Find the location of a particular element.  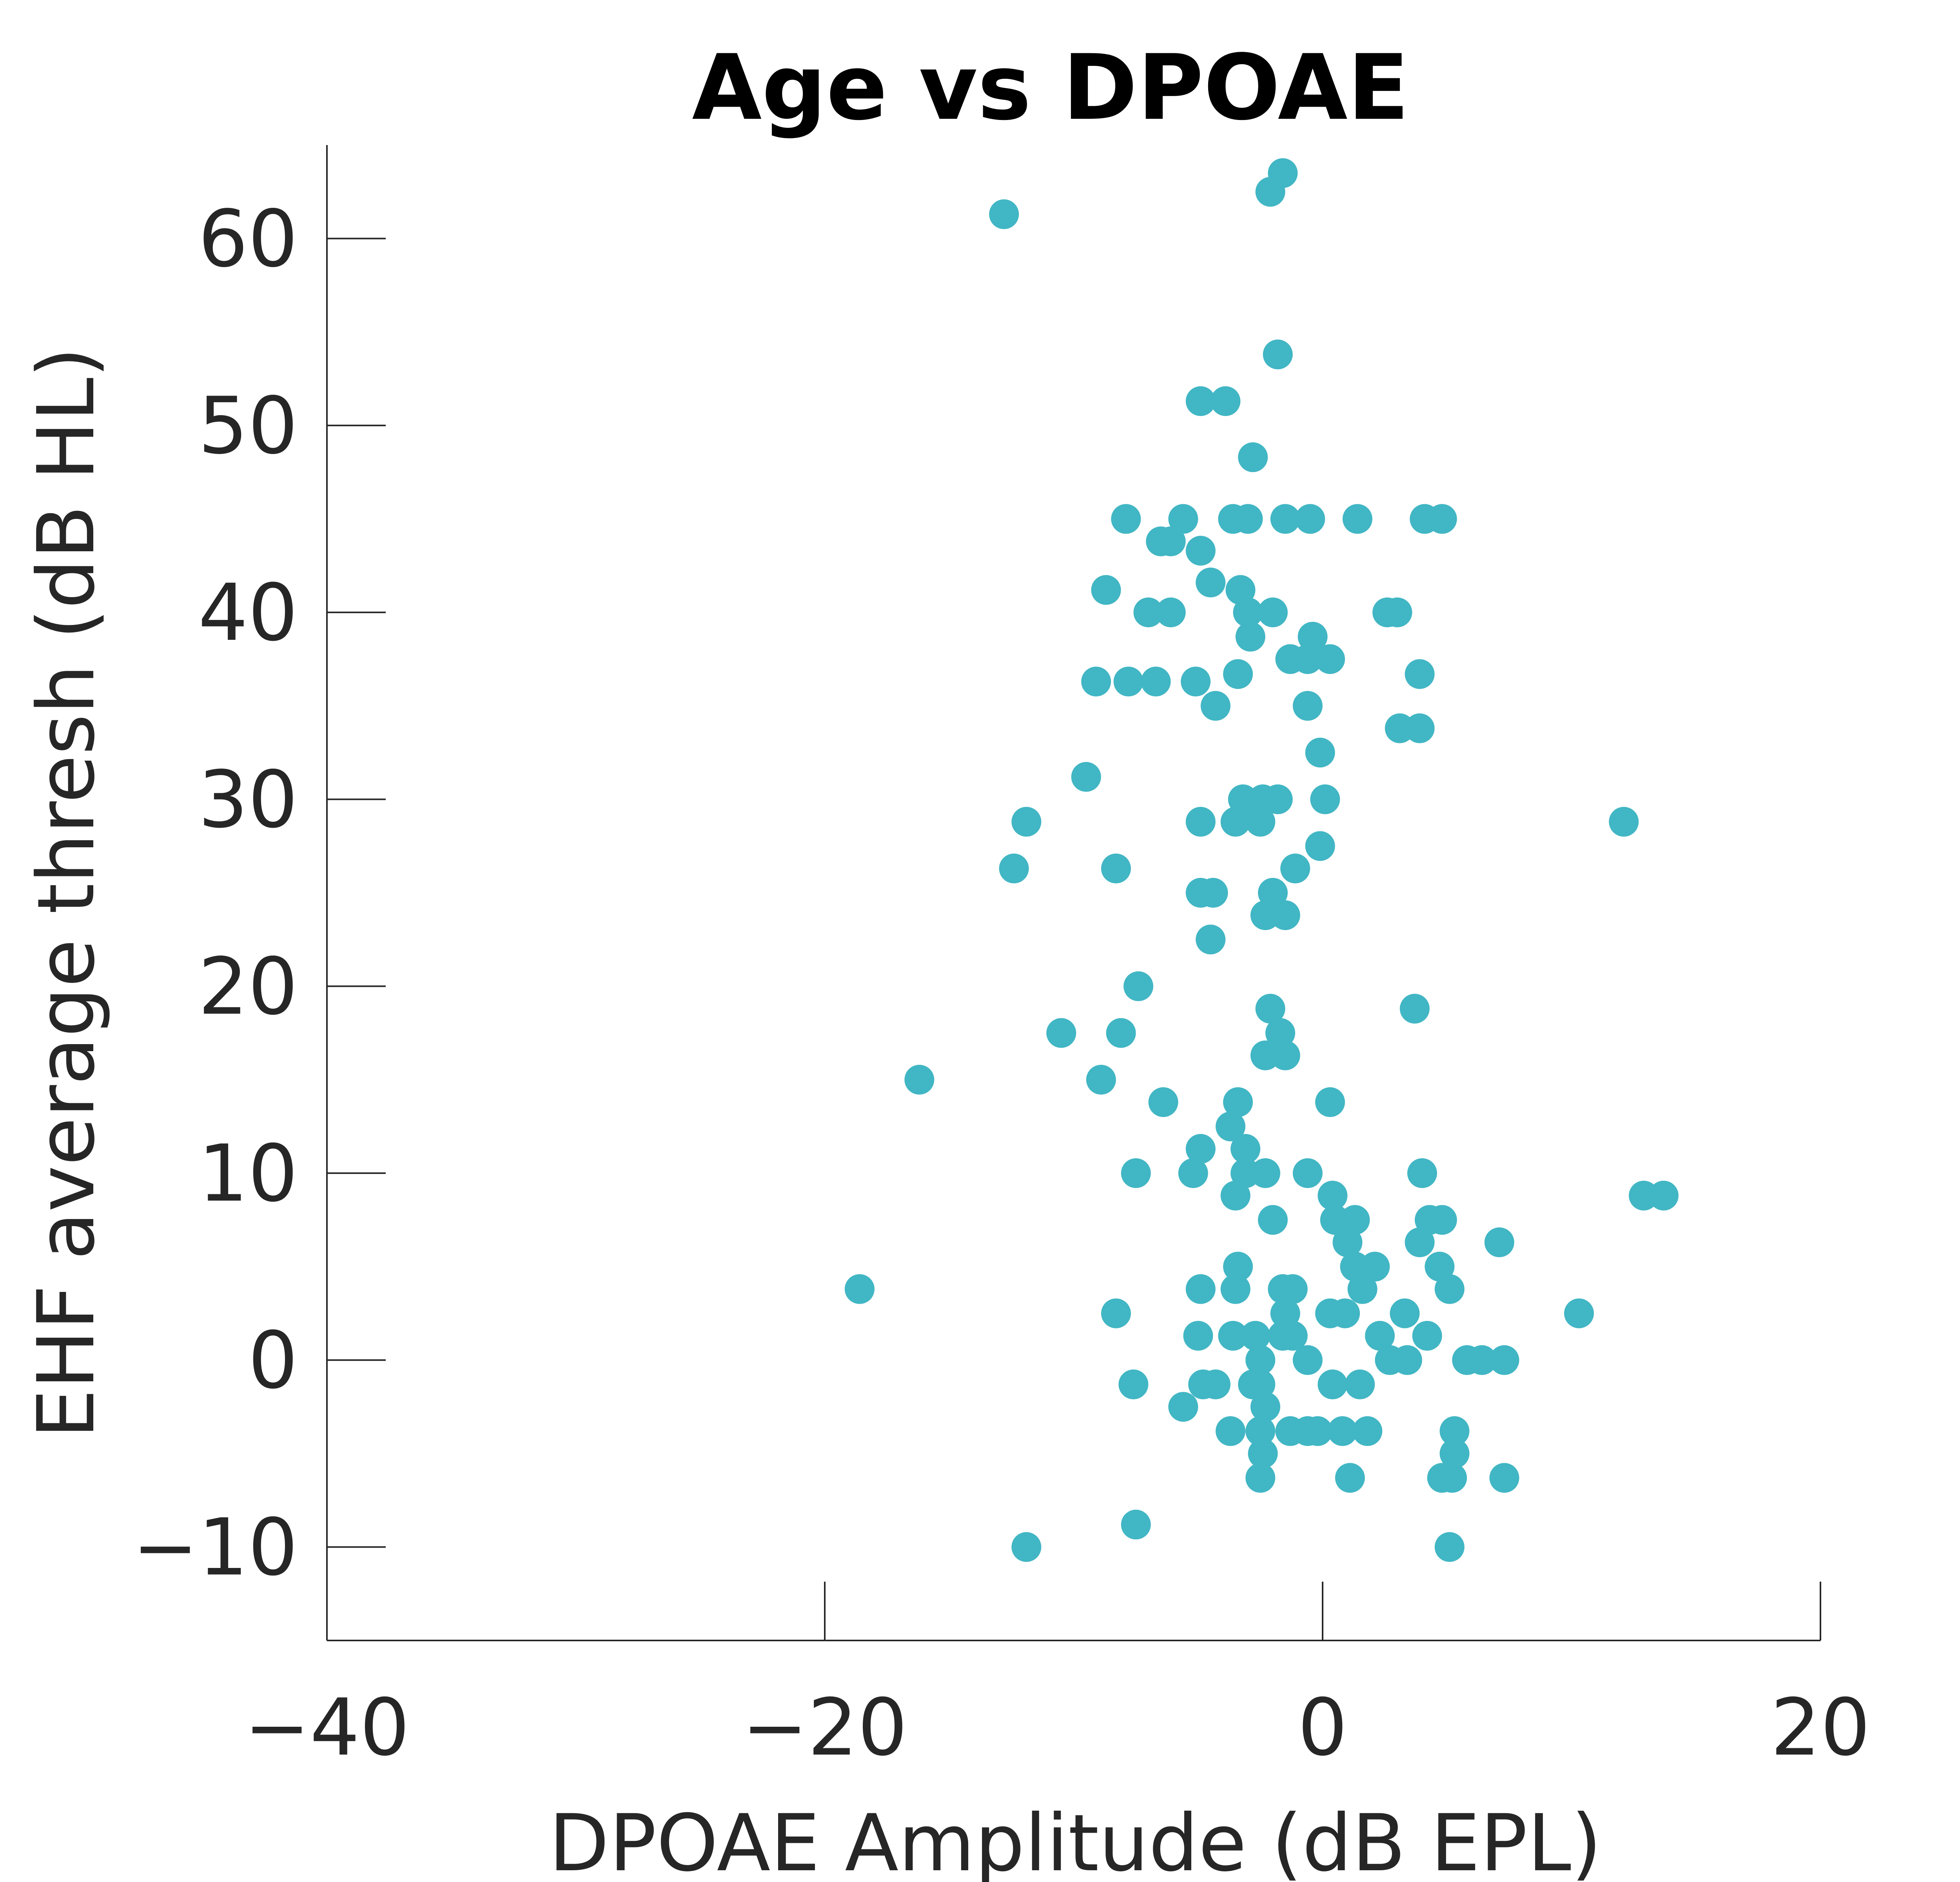

chart-title: Age vs DPOAE is located at coordinates (1050, 88).